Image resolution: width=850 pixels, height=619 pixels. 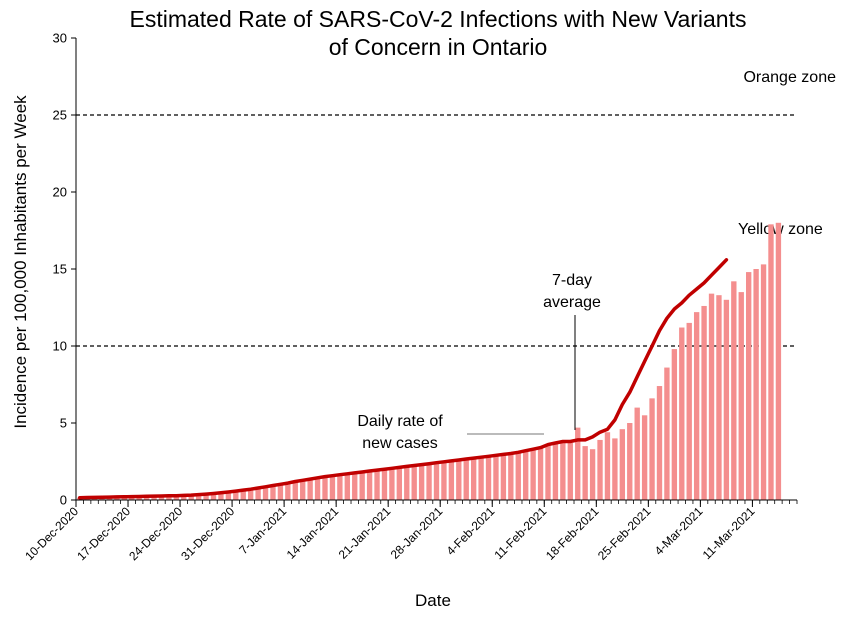 What do you see at coordinates (60, 269) in the screenshot?
I see `y-tick-label: 15` at bounding box center [60, 269].